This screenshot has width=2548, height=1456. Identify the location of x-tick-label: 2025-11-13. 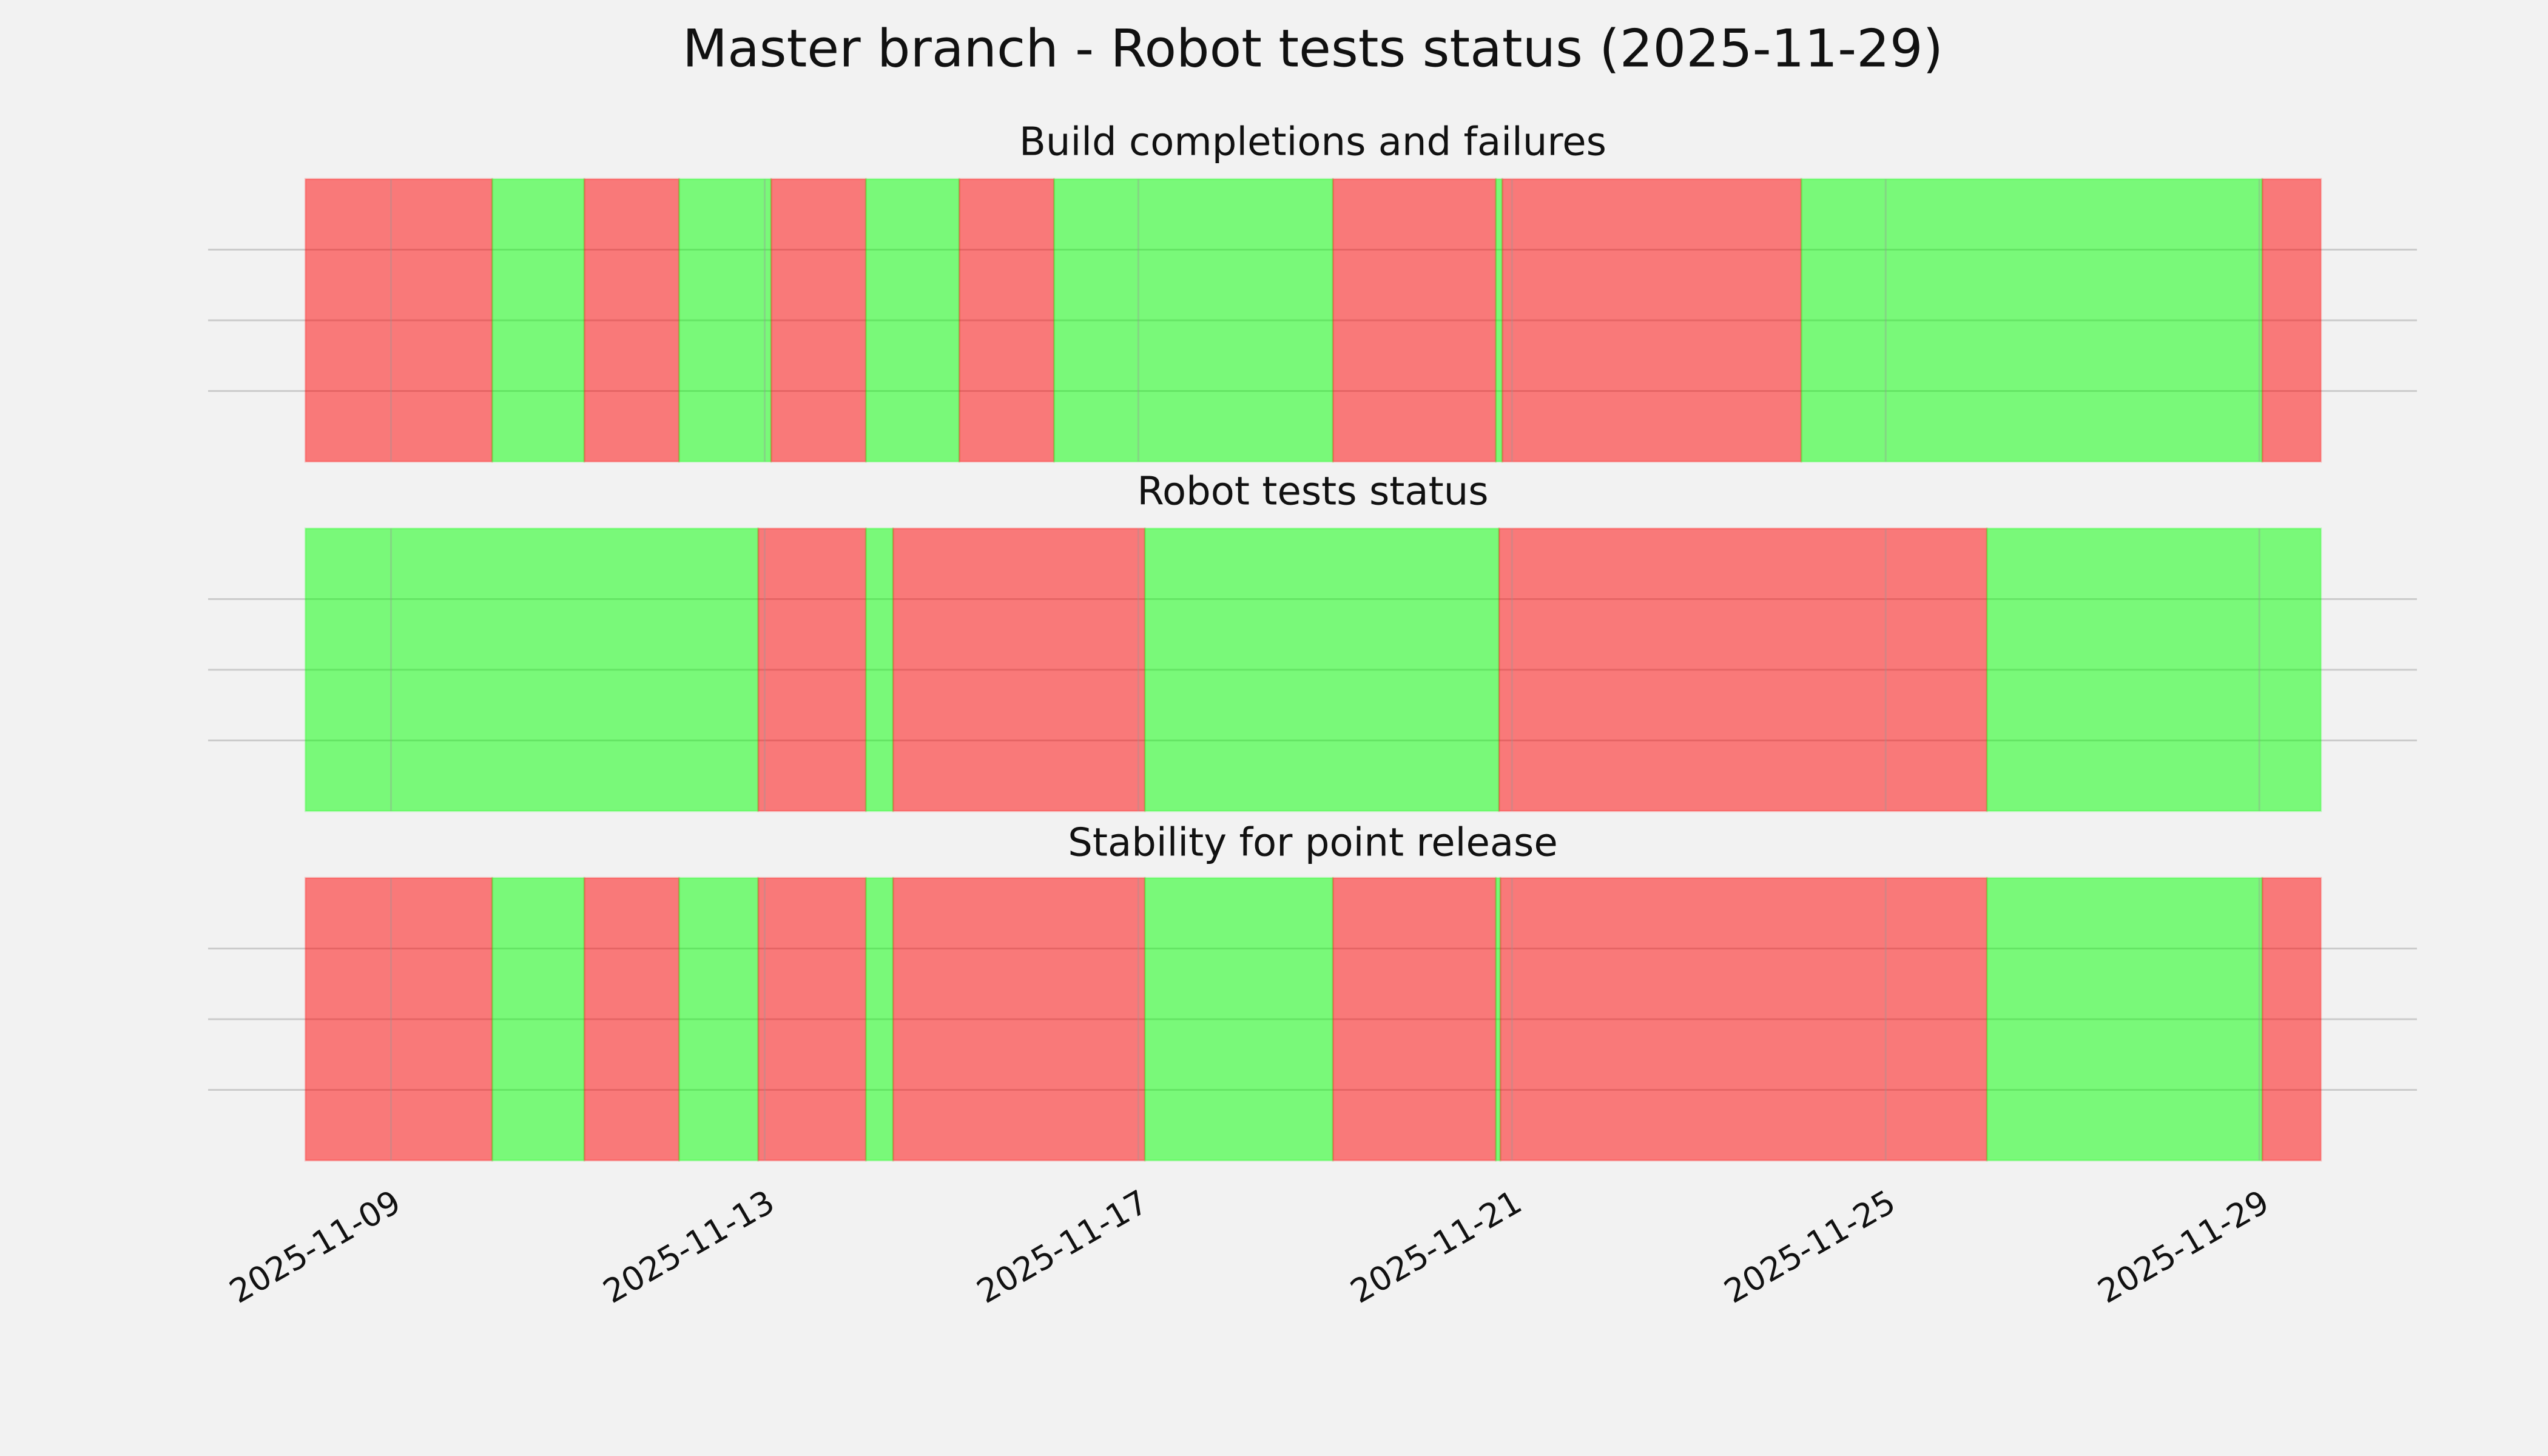
(689, 1246).